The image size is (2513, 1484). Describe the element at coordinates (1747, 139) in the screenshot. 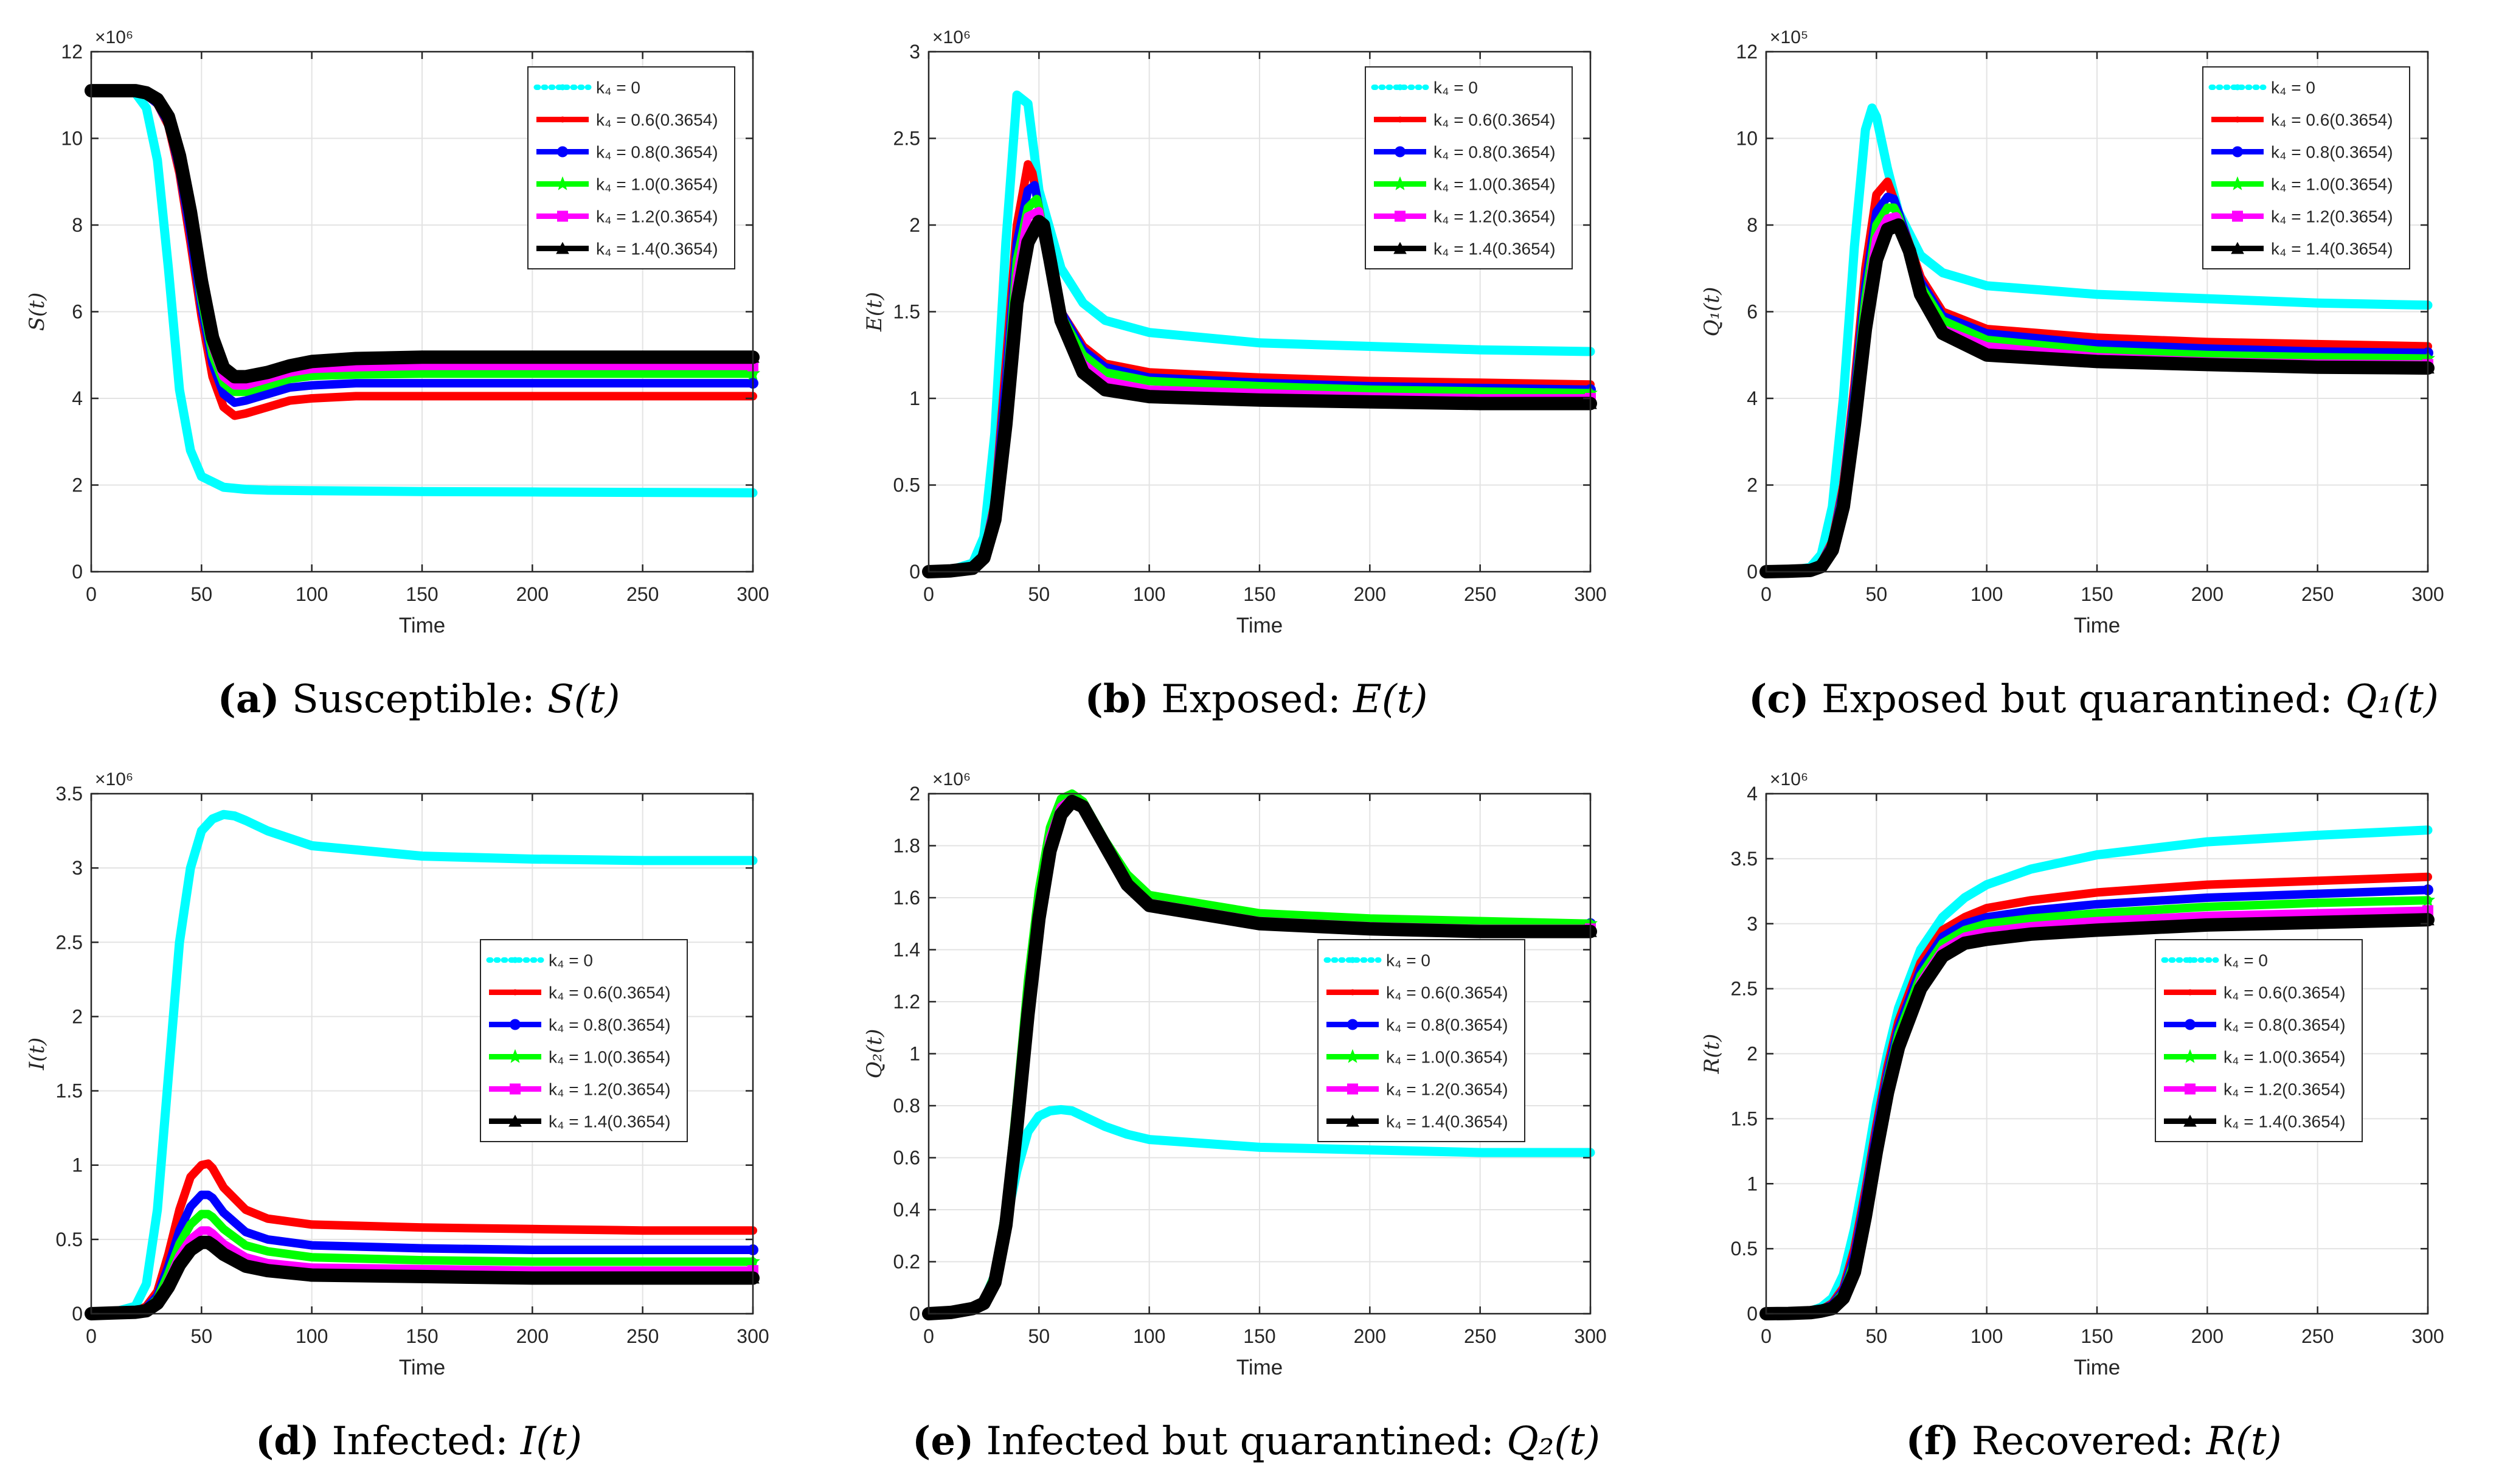

I see `tick-label-y: 10` at that location.